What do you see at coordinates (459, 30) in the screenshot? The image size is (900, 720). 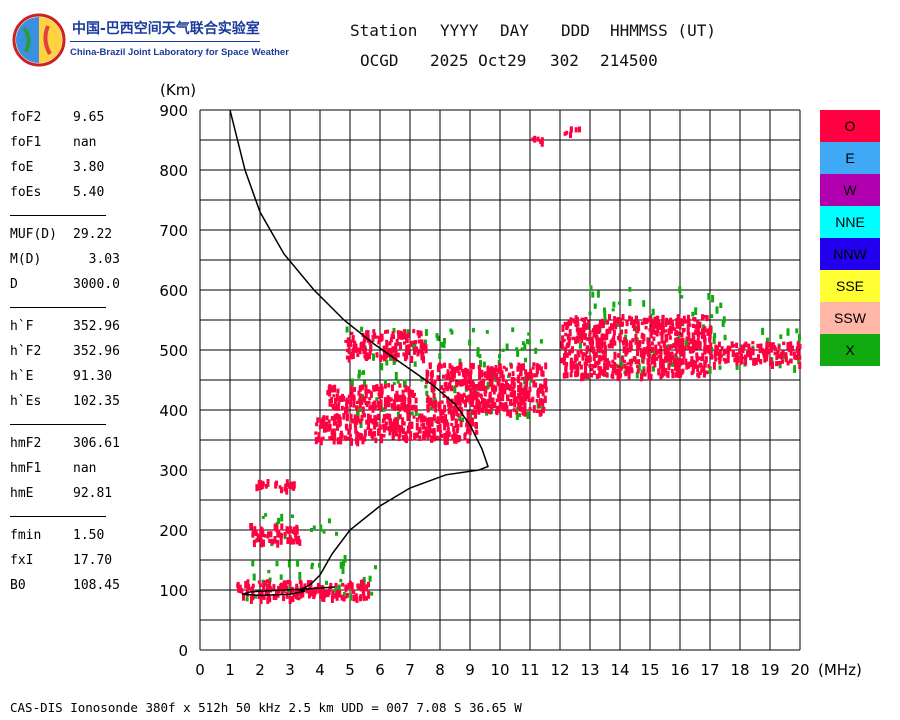 I see `header-label-year: YYYY` at bounding box center [459, 30].